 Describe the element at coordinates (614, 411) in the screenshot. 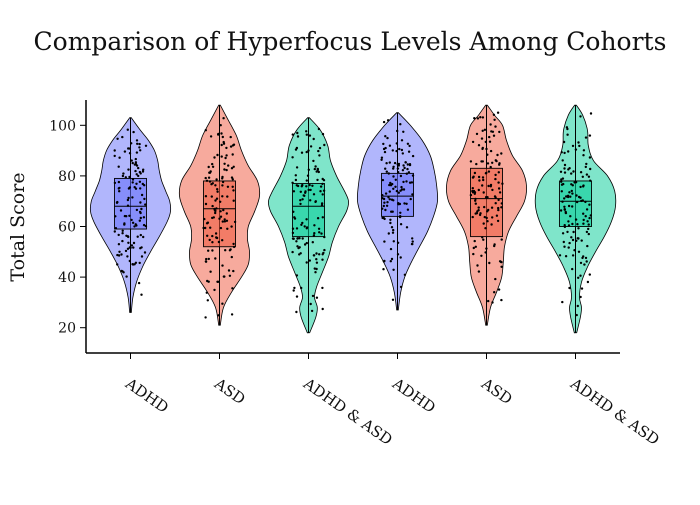

I see `x-tick-label: ADHD & ASD` at that location.